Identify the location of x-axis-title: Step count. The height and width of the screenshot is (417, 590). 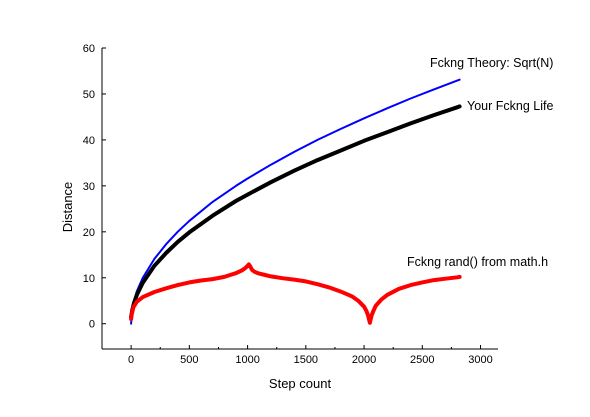
(300, 383).